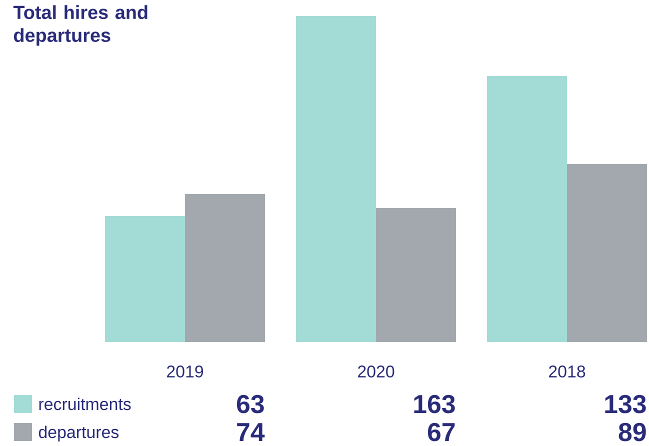 Image resolution: width=649 pixels, height=446 pixels. Describe the element at coordinates (567, 372) in the screenshot. I see `x-tick-label: 2018` at that location.